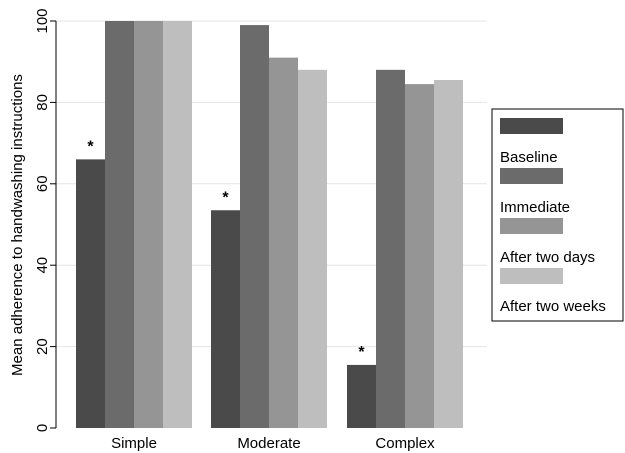 The image size is (625, 453). Describe the element at coordinates (42, 20) in the screenshot. I see `y-tick-label: 100` at that location.